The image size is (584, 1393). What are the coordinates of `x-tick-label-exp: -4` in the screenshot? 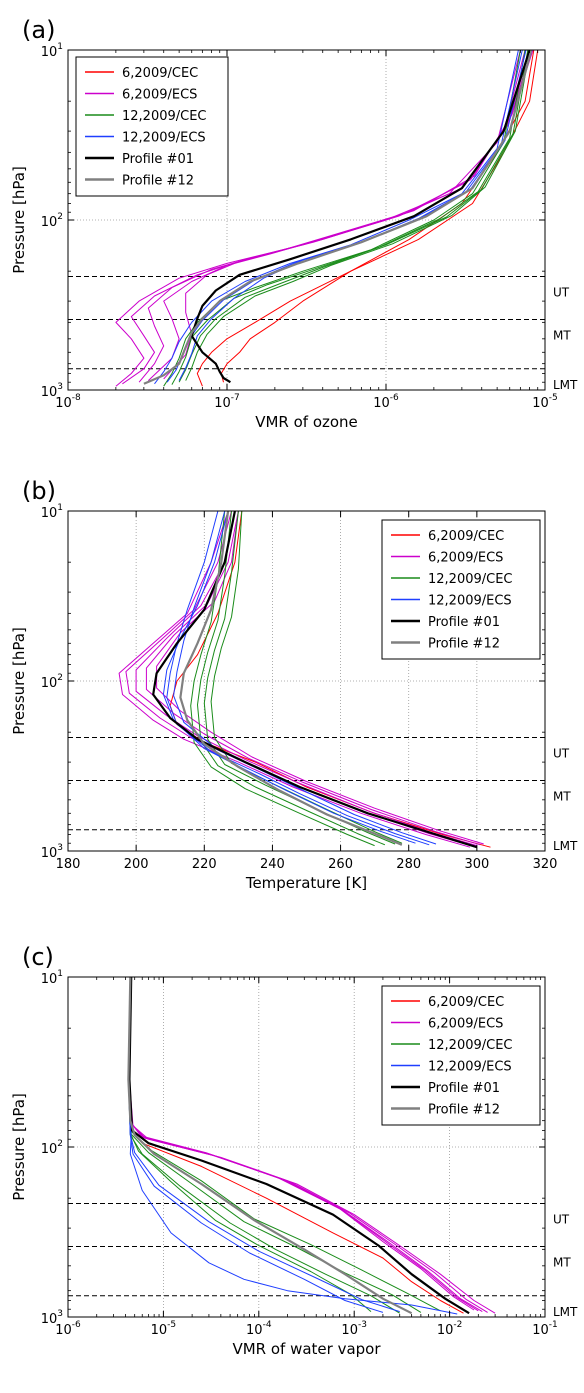 It's located at (267, 1325).